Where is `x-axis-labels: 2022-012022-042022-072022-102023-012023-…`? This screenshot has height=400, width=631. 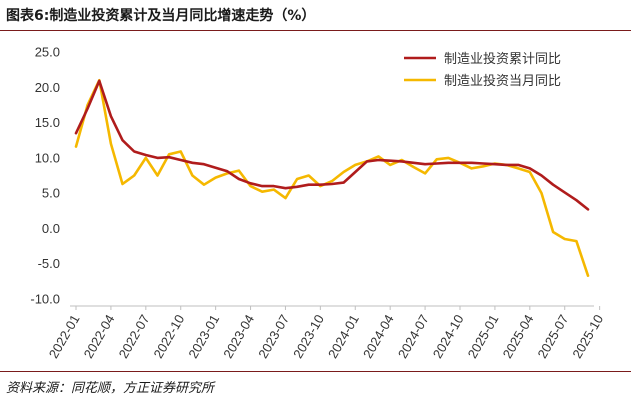 x-axis-labels: 2022-012022-042022-072022-102023-012023-… is located at coordinates (326, 336).